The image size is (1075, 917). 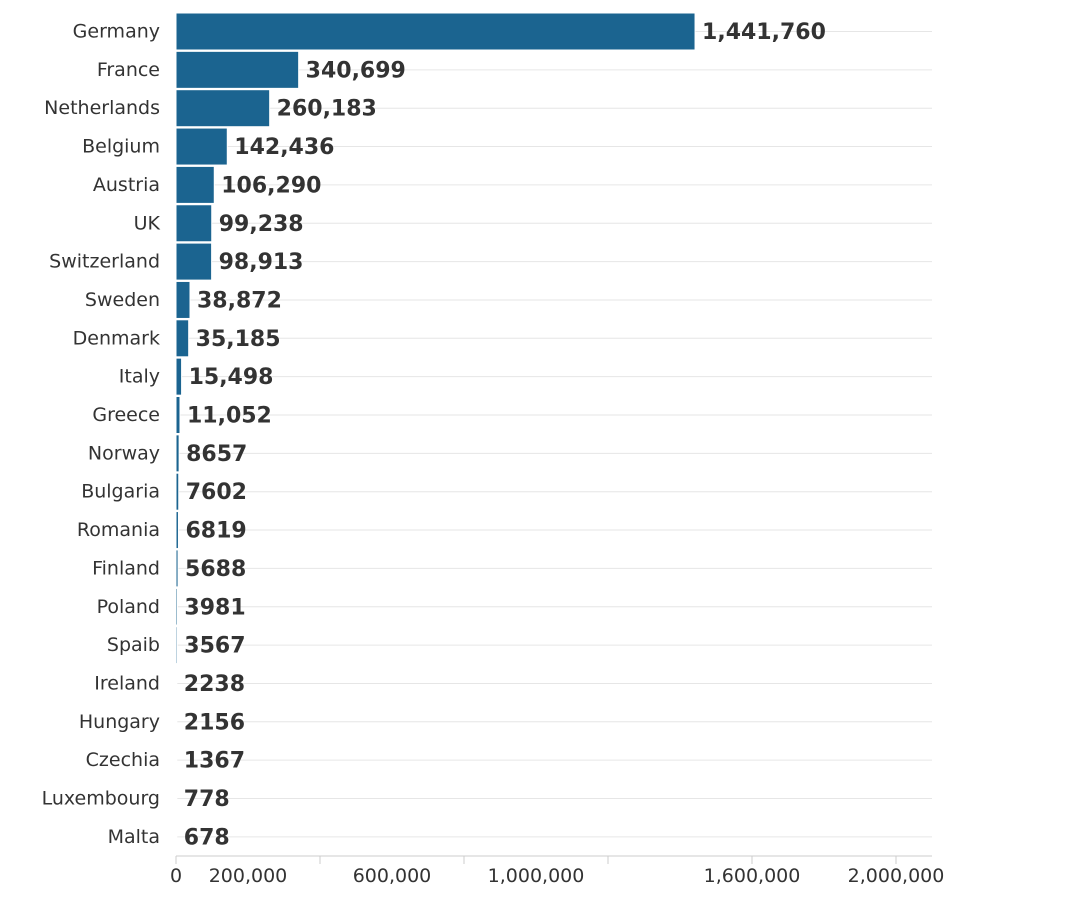 What do you see at coordinates (752, 876) in the screenshot?
I see `x-tick-label-1600000: 1,600,000` at bounding box center [752, 876].